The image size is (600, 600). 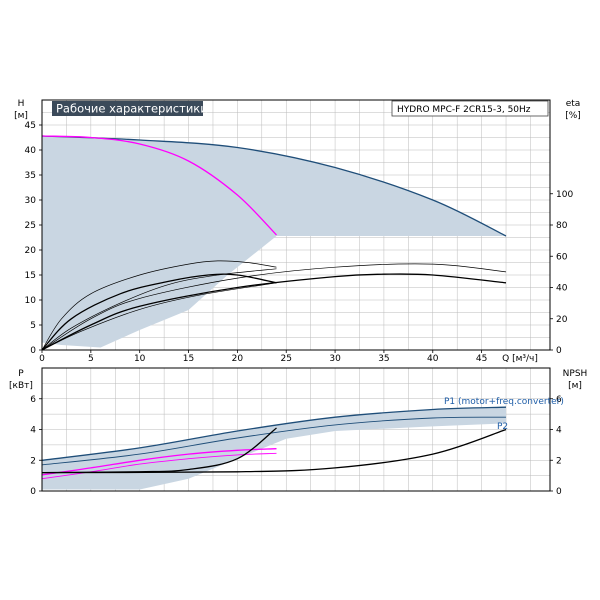 I want to click on y2-tick-label: 60, so click(x=562, y=257).